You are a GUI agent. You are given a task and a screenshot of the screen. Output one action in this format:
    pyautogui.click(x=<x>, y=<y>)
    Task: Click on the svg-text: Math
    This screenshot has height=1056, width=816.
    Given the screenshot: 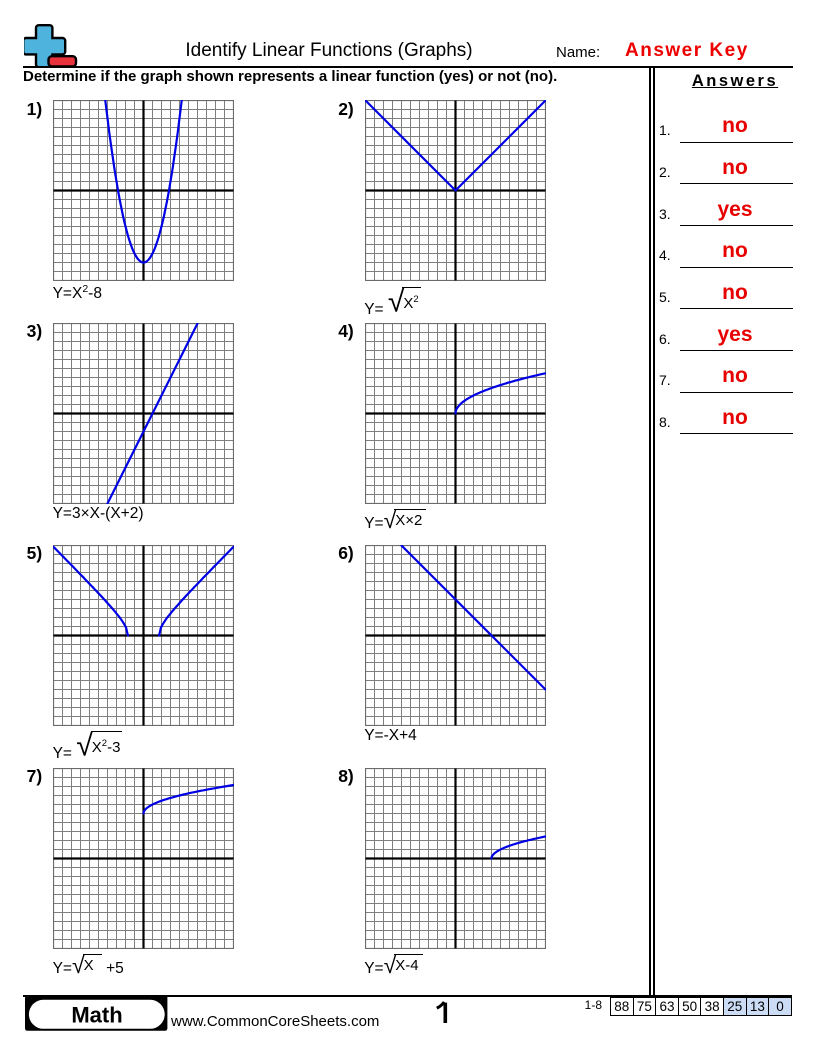 What is the action you would take?
    pyautogui.click(x=96, y=1014)
    